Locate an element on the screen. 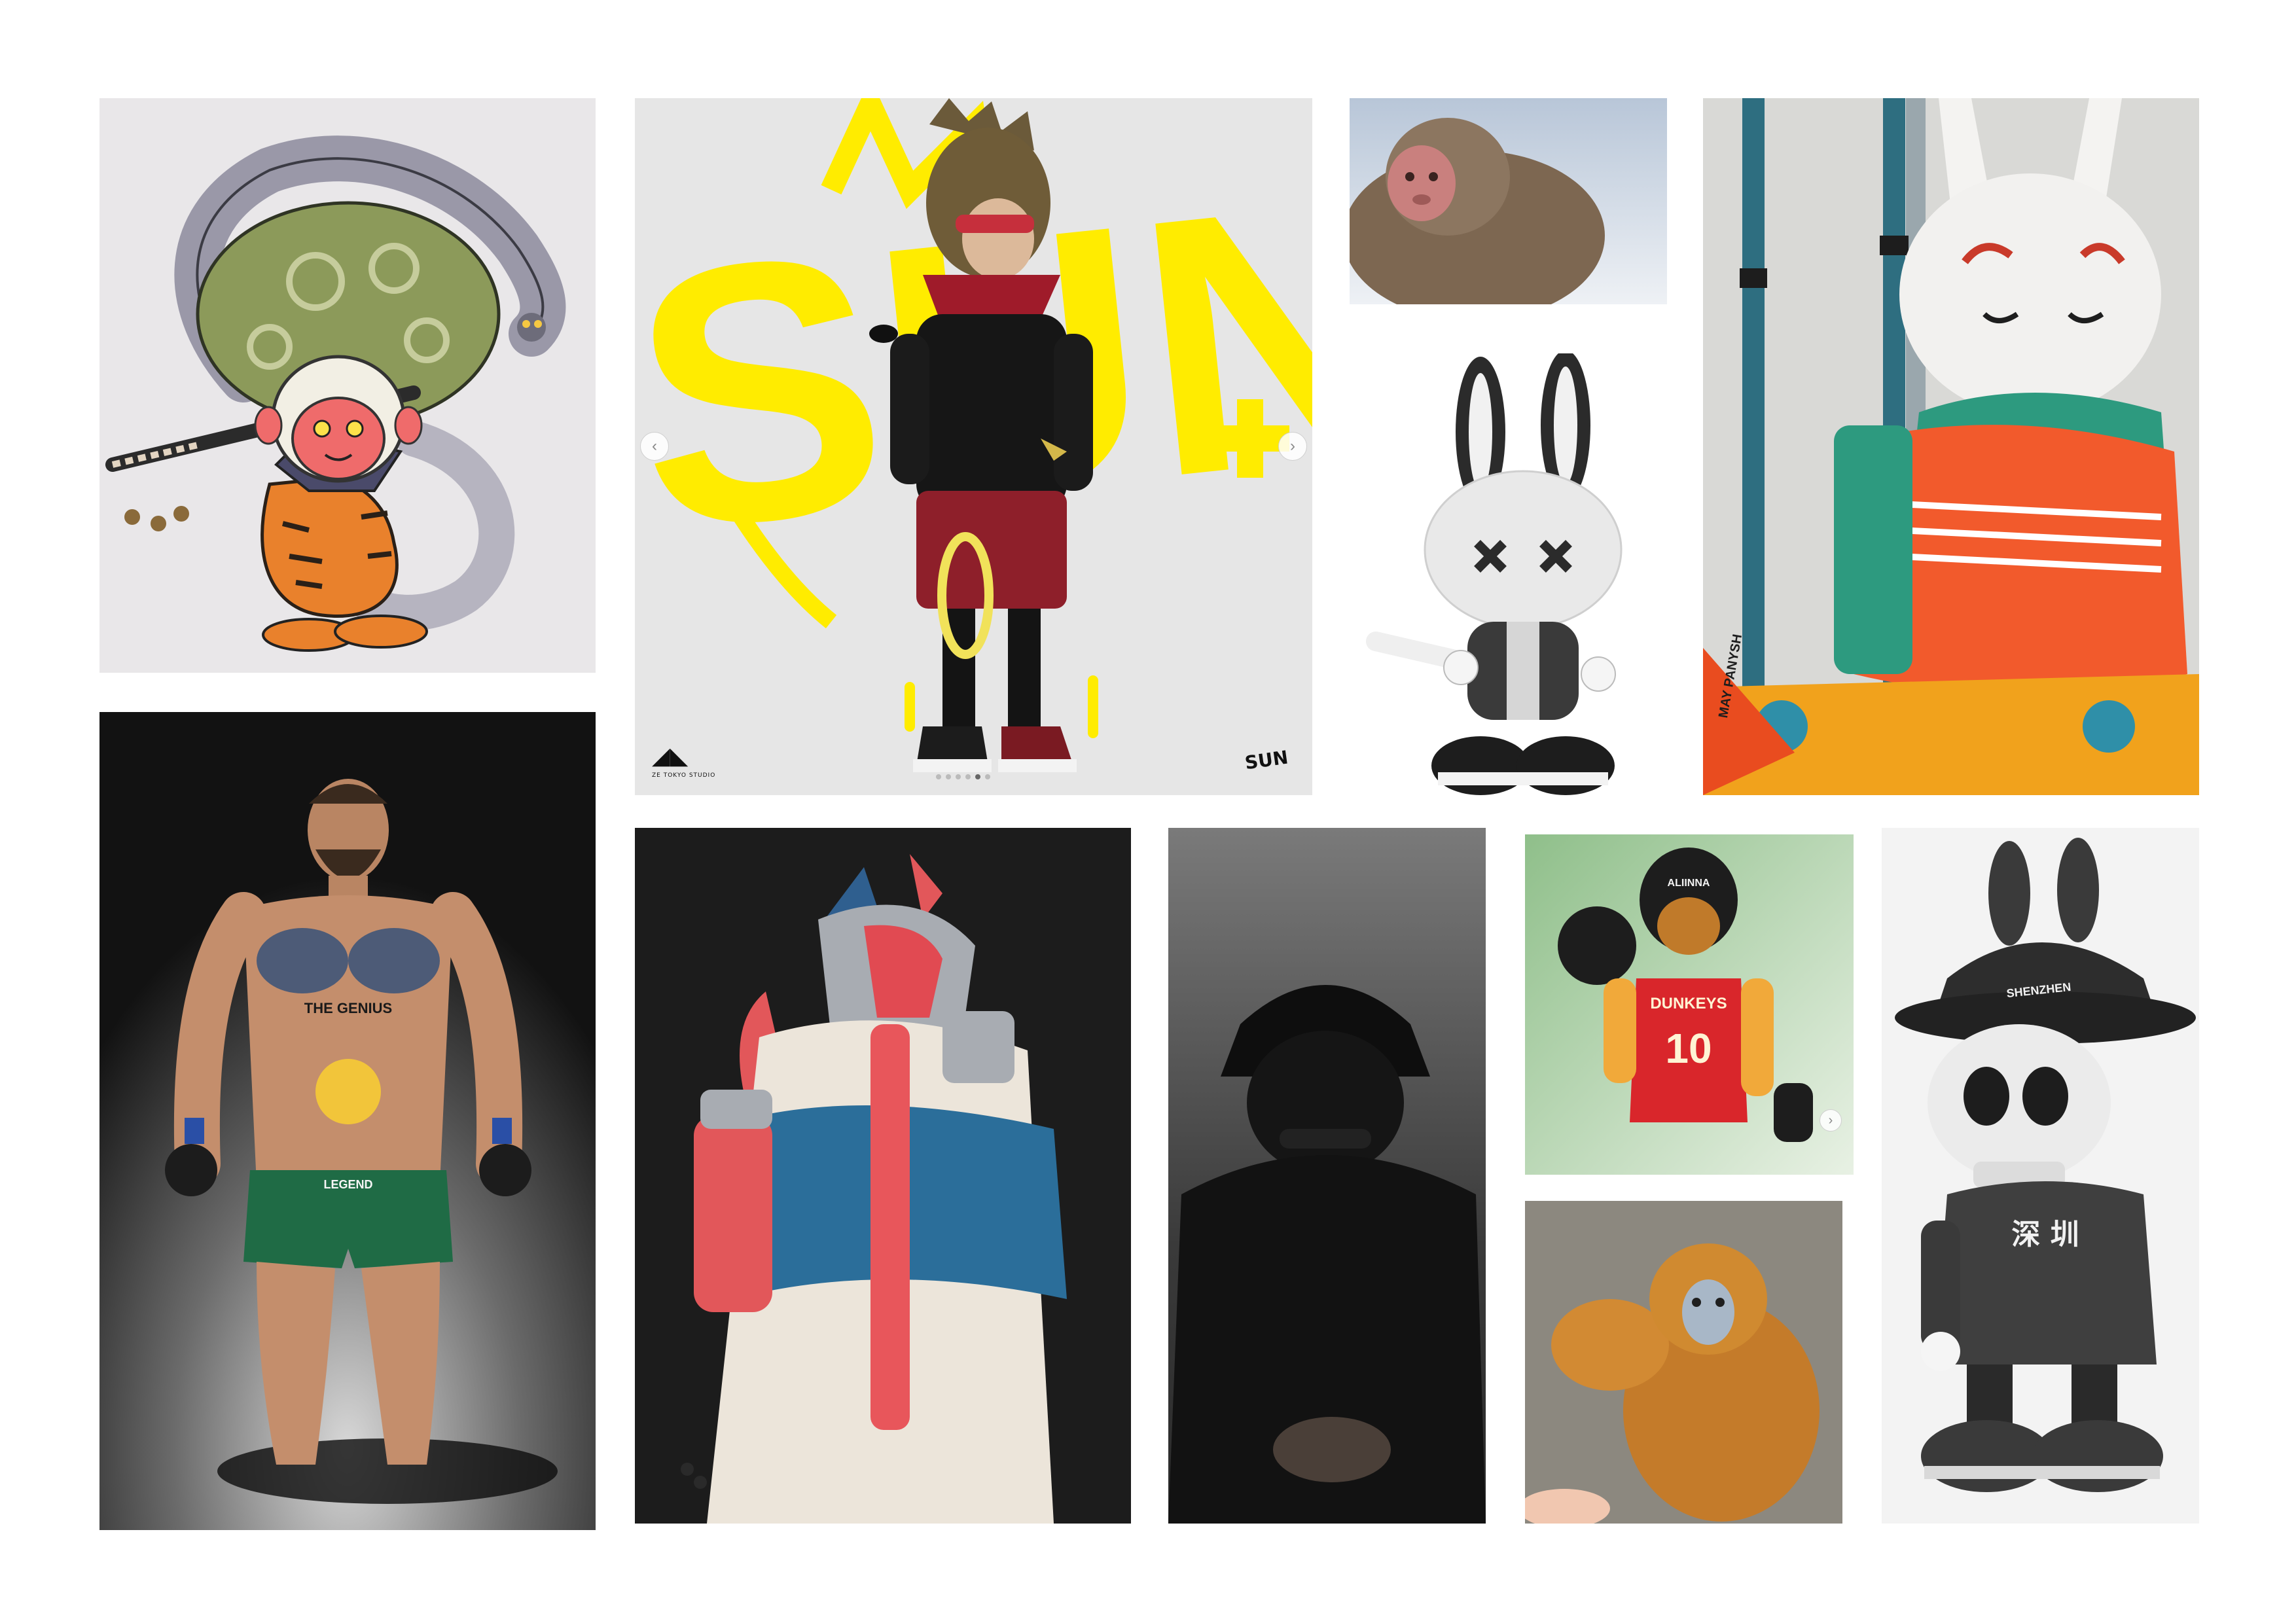 Image resolution: width=2296 pixels, height=1623 pixels. golden-monkey-art is located at coordinates (1683, 1363).